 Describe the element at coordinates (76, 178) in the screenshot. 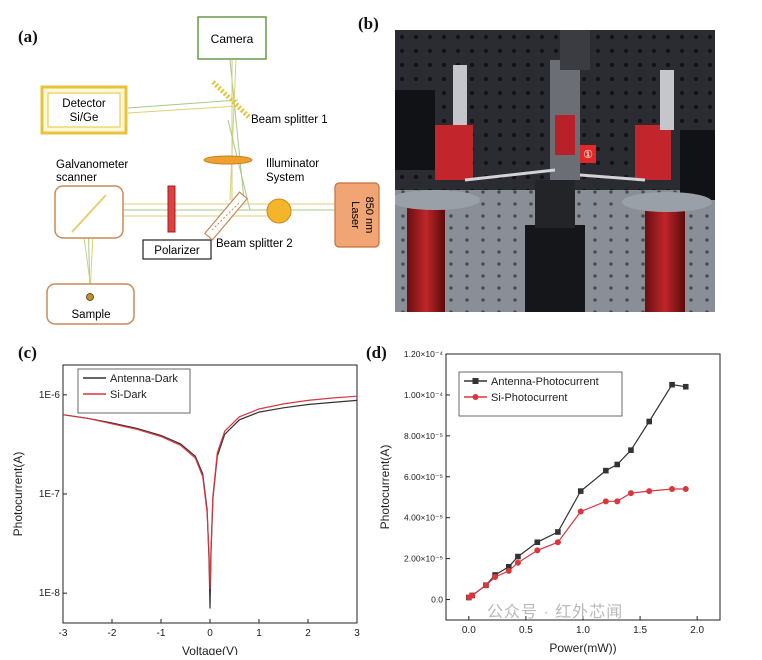

I see `galvanometer-label-2: scanner` at that location.